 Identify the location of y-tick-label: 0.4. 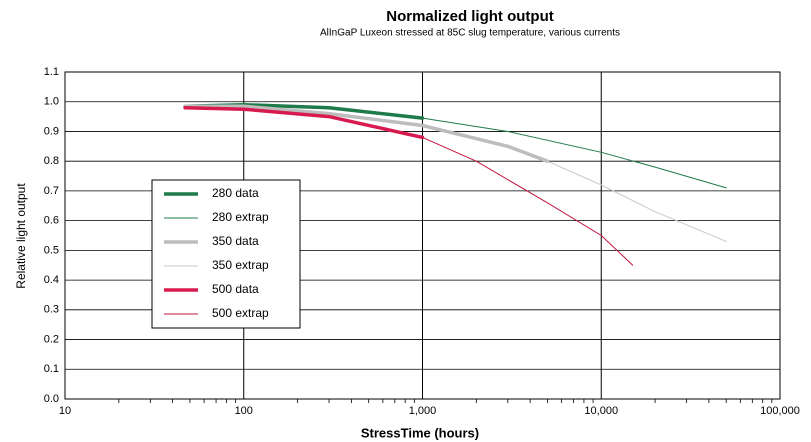
(51, 280).